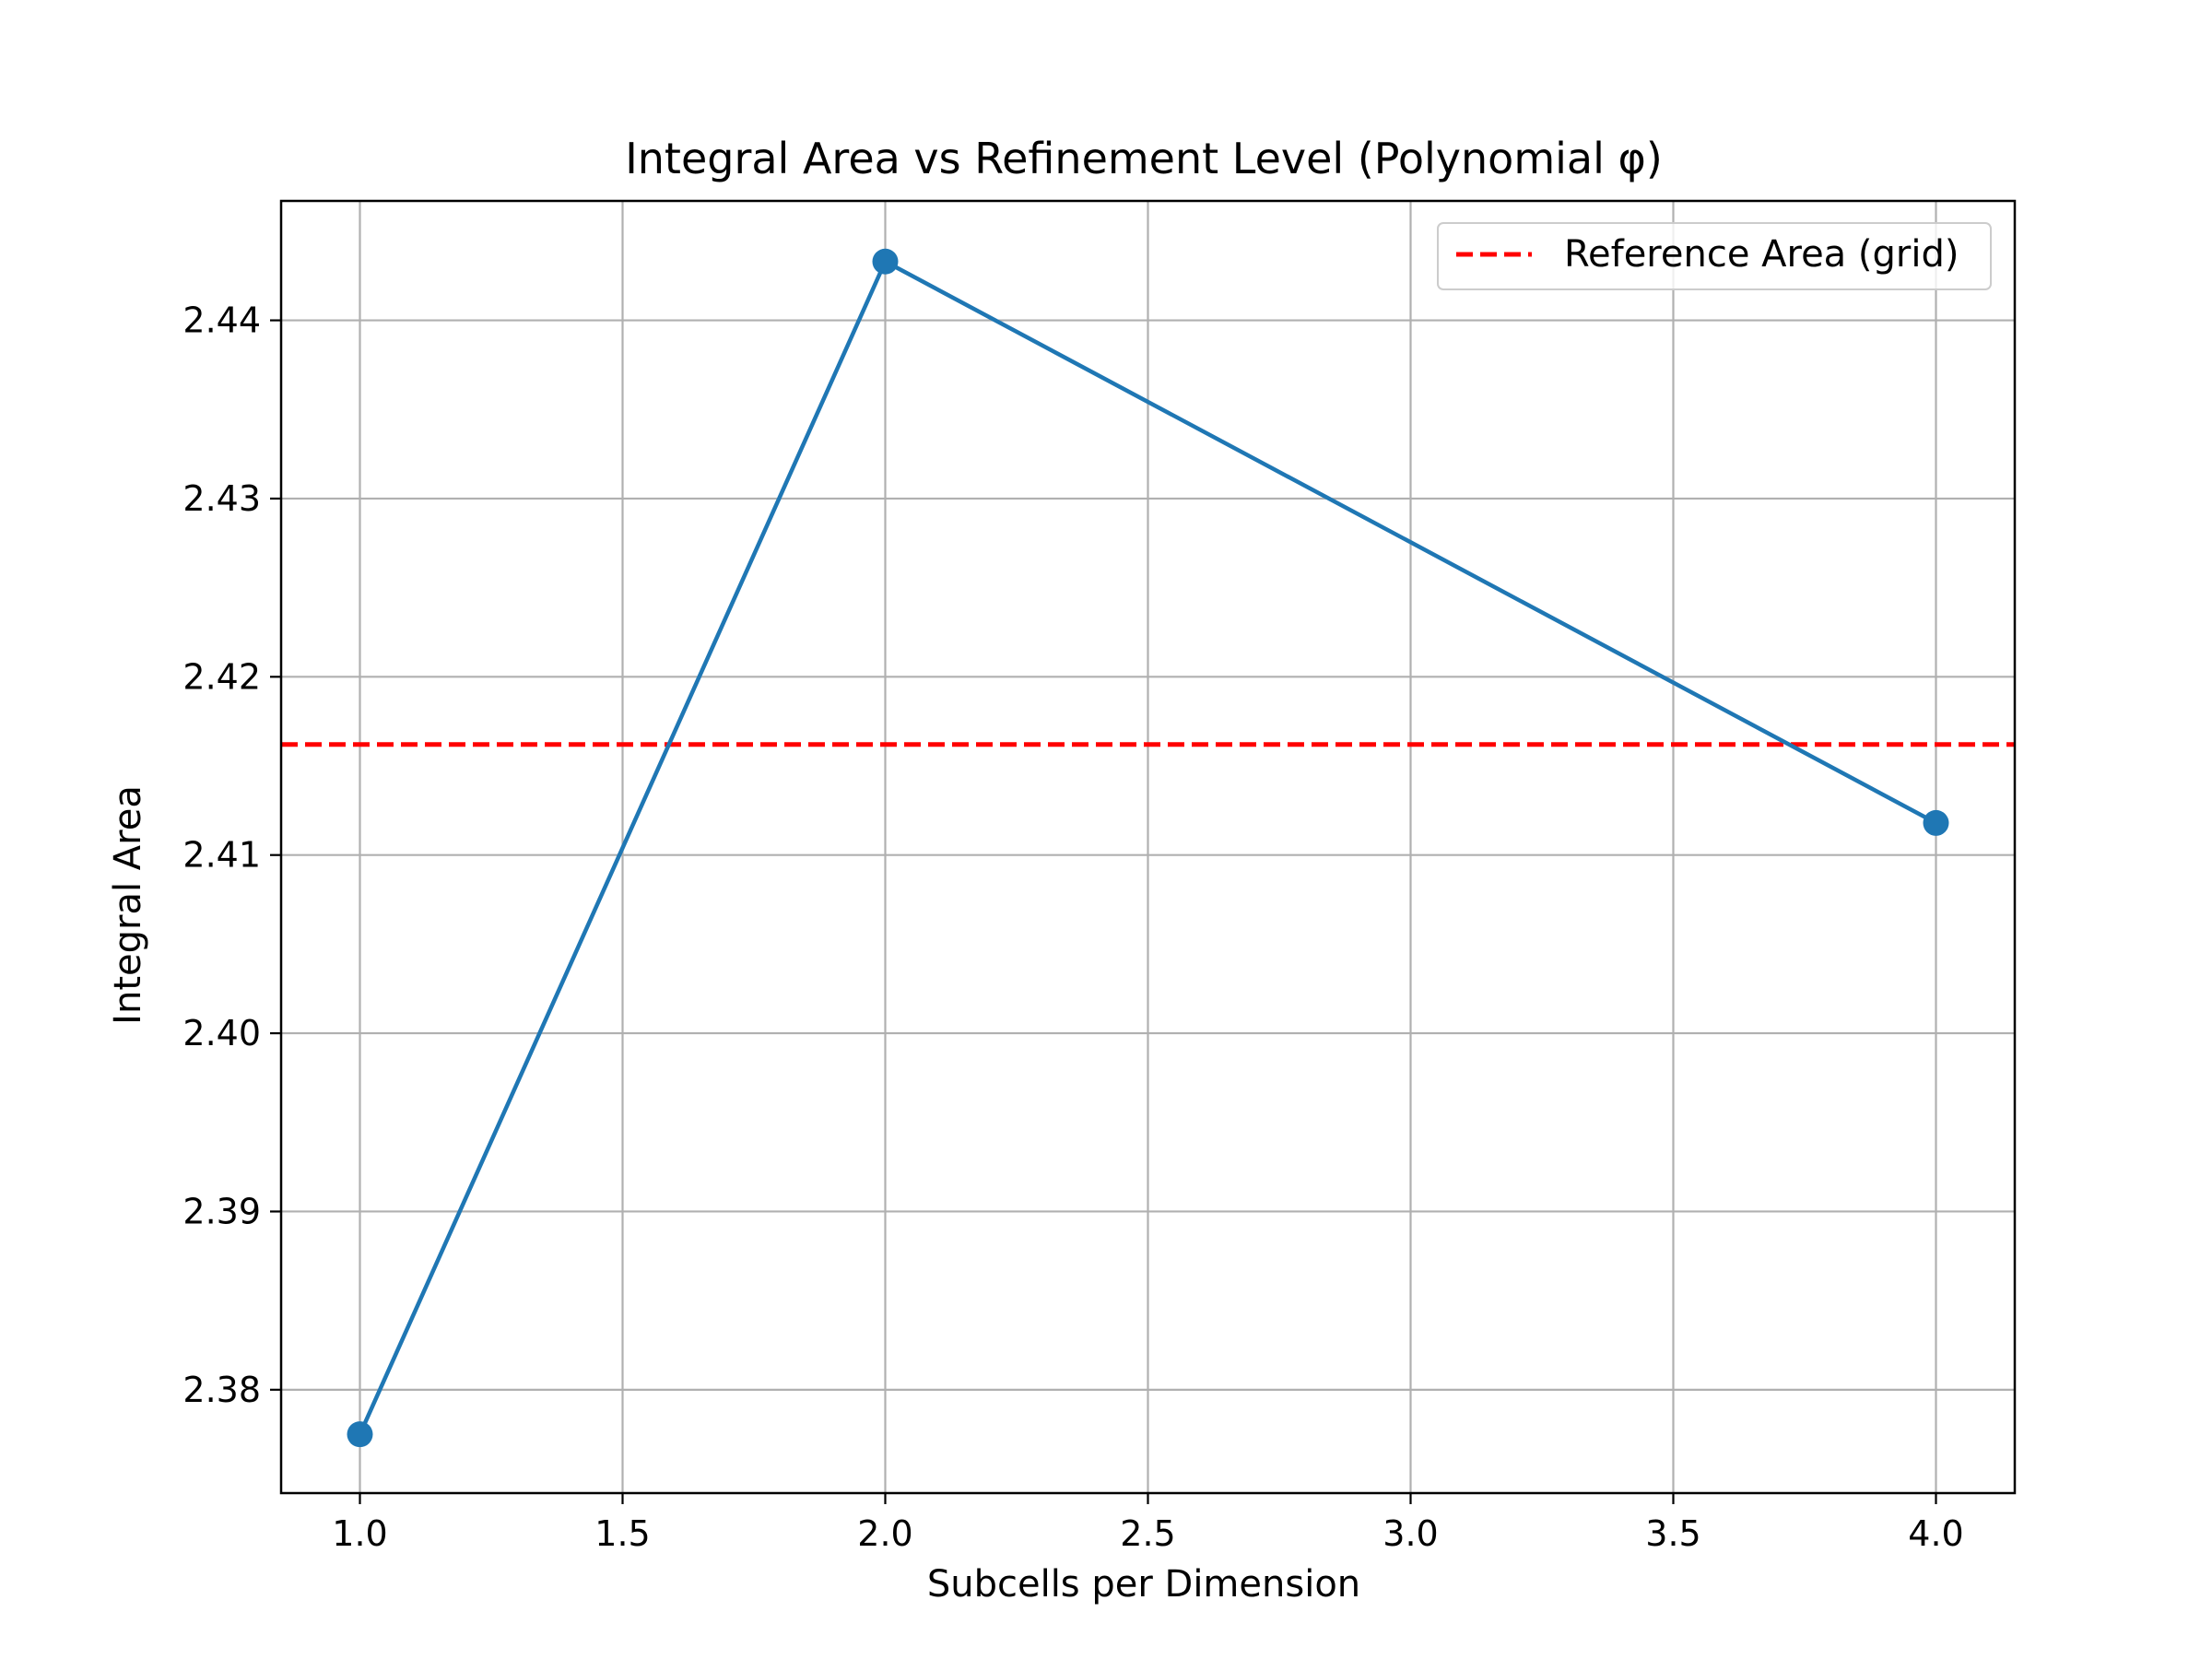  Describe the element at coordinates (221, 1390) in the screenshot. I see `y-tick-label: 2.38` at that location.